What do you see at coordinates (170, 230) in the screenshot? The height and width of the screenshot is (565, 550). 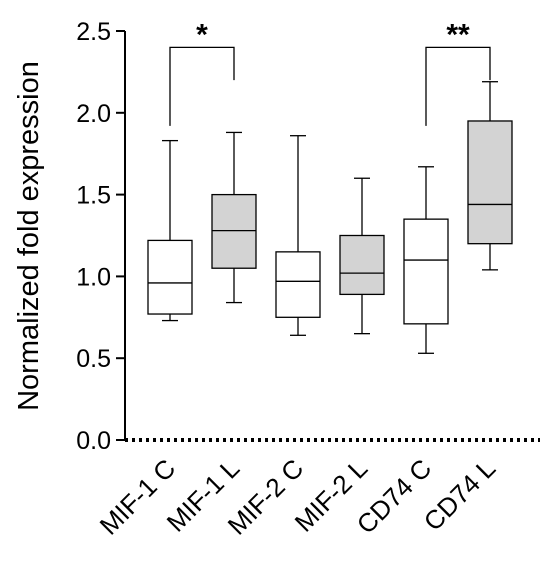 I see `box-mif-1-c` at bounding box center [170, 230].